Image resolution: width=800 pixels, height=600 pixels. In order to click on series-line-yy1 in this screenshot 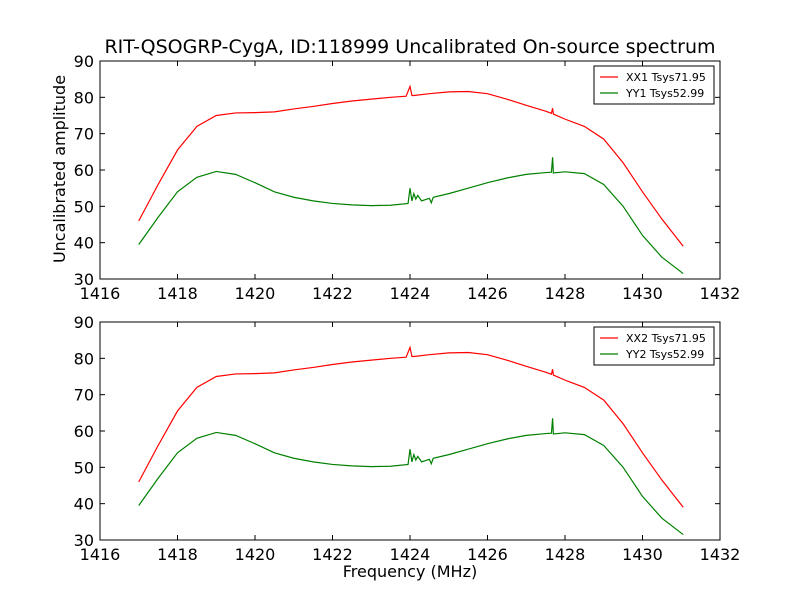, I will do `click(411, 216)`.